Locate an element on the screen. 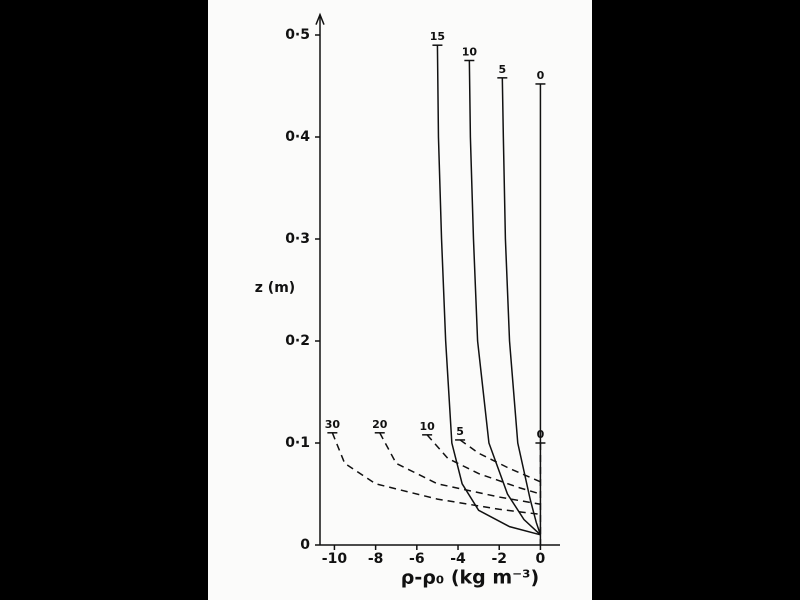 This screenshot has height=600, width=800. x-tick-label: -8 is located at coordinates (376, 559).